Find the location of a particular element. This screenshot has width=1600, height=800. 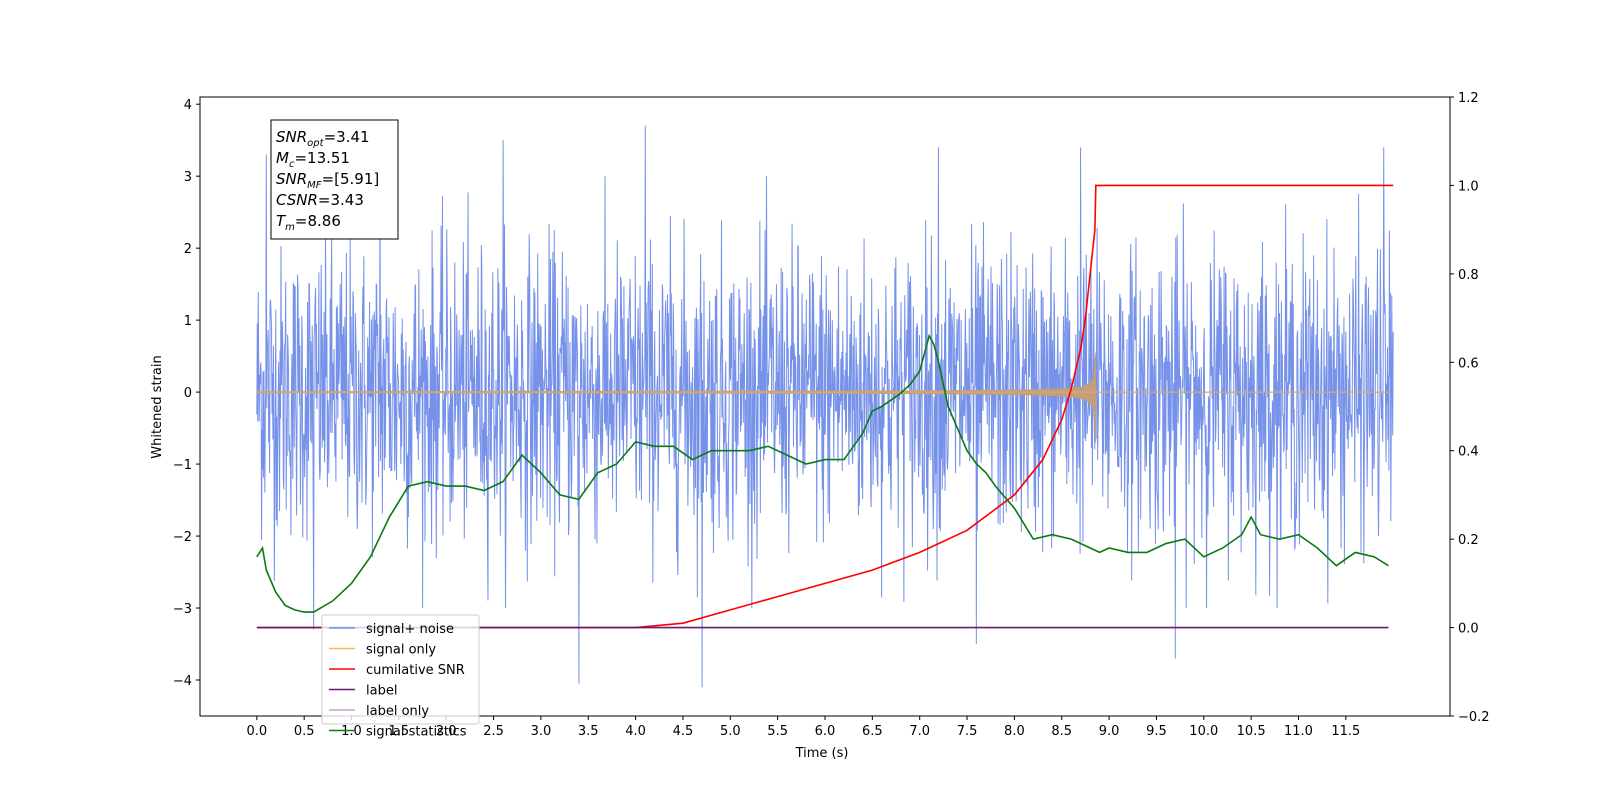

x-tick-label: 0.0 is located at coordinates (256, 731).